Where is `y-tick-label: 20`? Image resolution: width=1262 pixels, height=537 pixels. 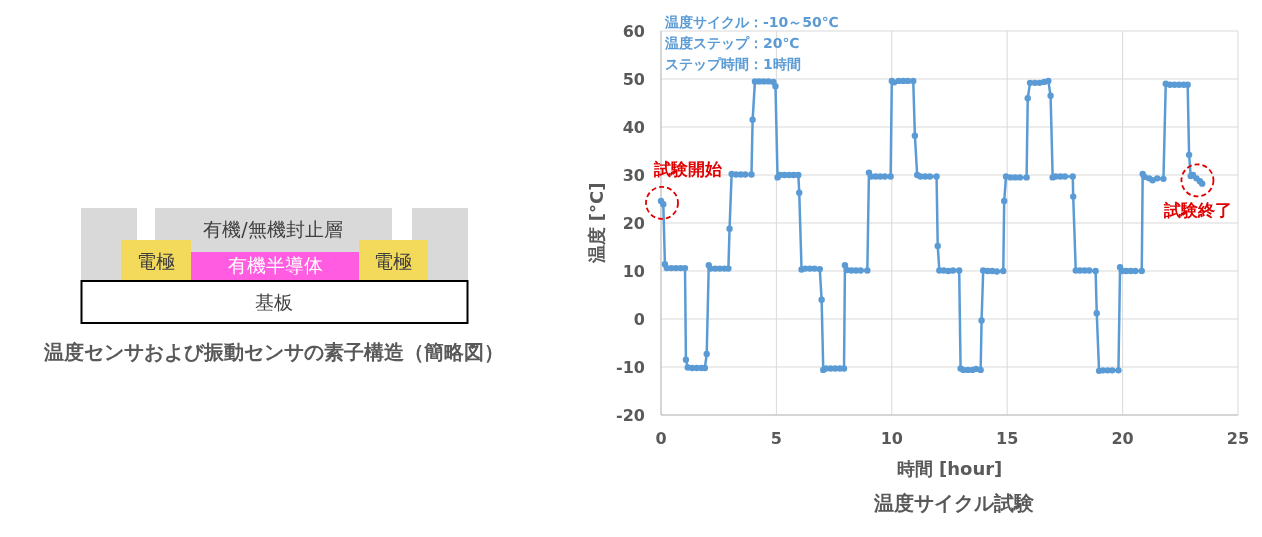 y-tick-label: 20 is located at coordinates (633, 223).